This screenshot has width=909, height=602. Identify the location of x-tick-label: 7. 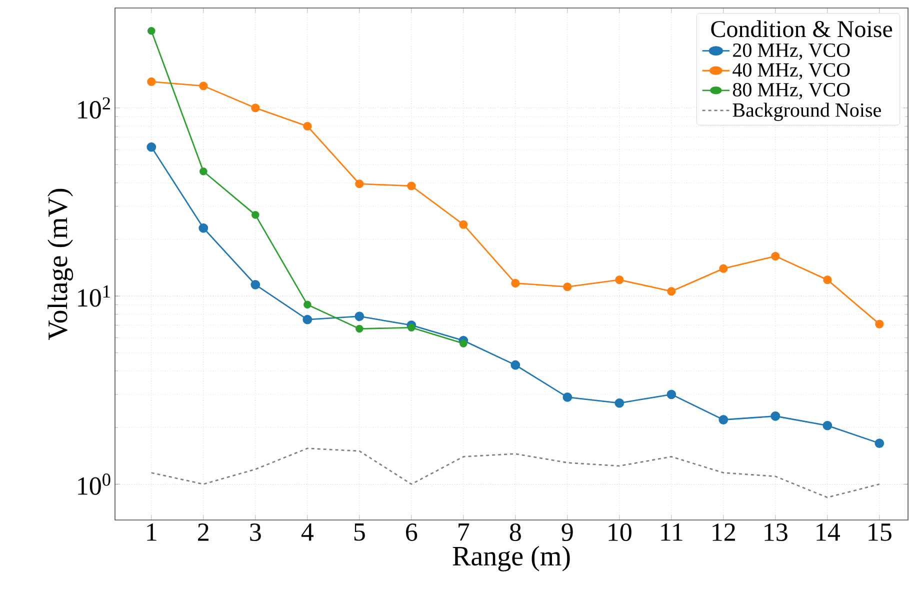
(464, 532).